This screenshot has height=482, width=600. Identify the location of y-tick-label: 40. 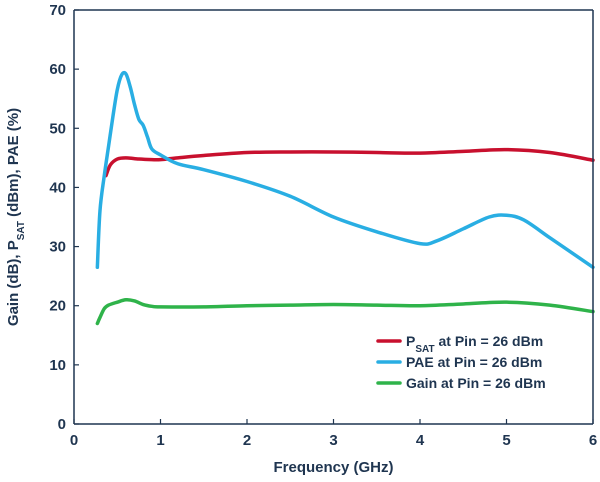
(57, 187).